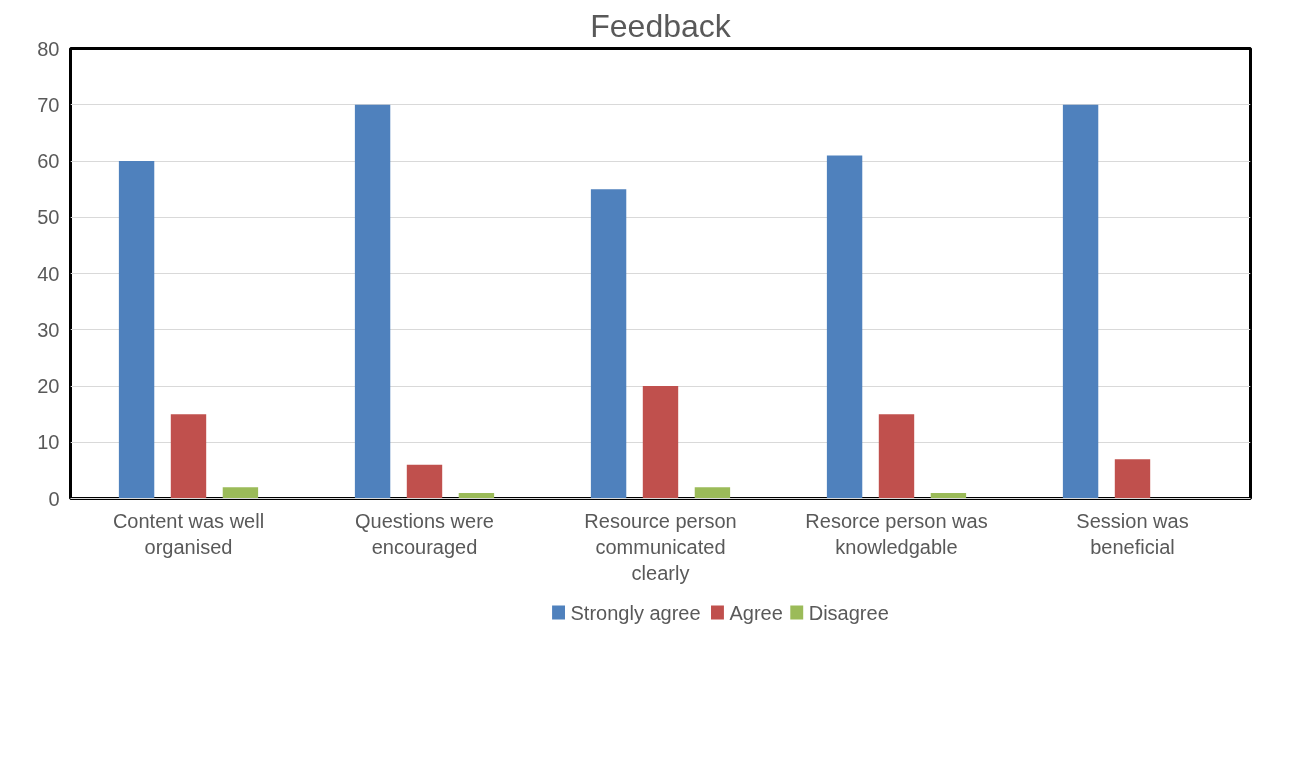 This screenshot has width=1298, height=760. Describe the element at coordinates (48, 48) in the screenshot. I see `y-tick-label: 80` at that location.